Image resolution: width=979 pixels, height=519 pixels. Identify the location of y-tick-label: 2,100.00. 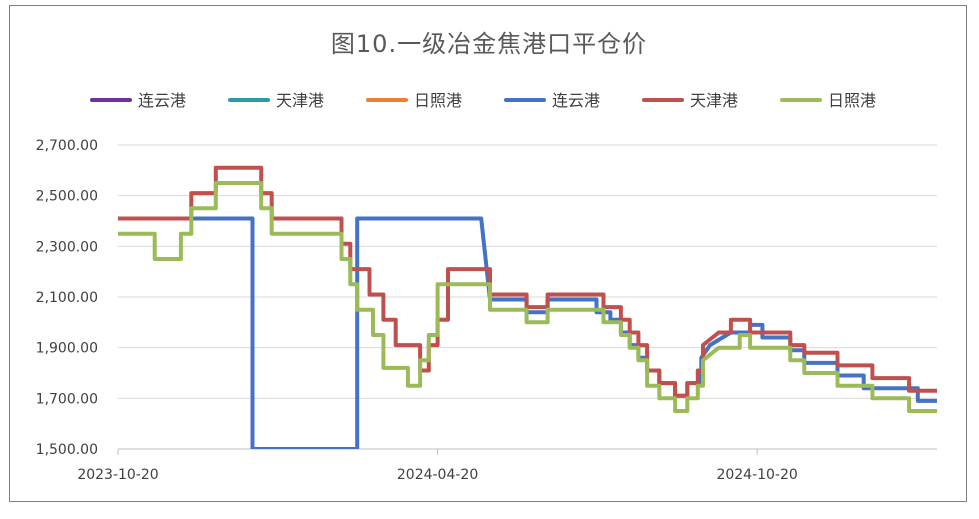
(67, 298).